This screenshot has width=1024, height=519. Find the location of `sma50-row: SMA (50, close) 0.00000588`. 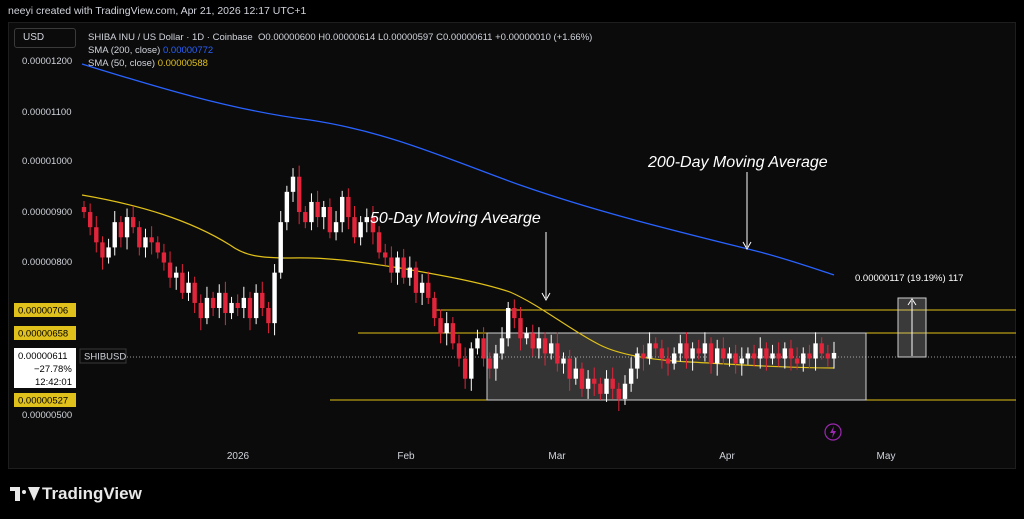

sma50-row: SMA (50, close) 0.00000588 is located at coordinates (340, 63).